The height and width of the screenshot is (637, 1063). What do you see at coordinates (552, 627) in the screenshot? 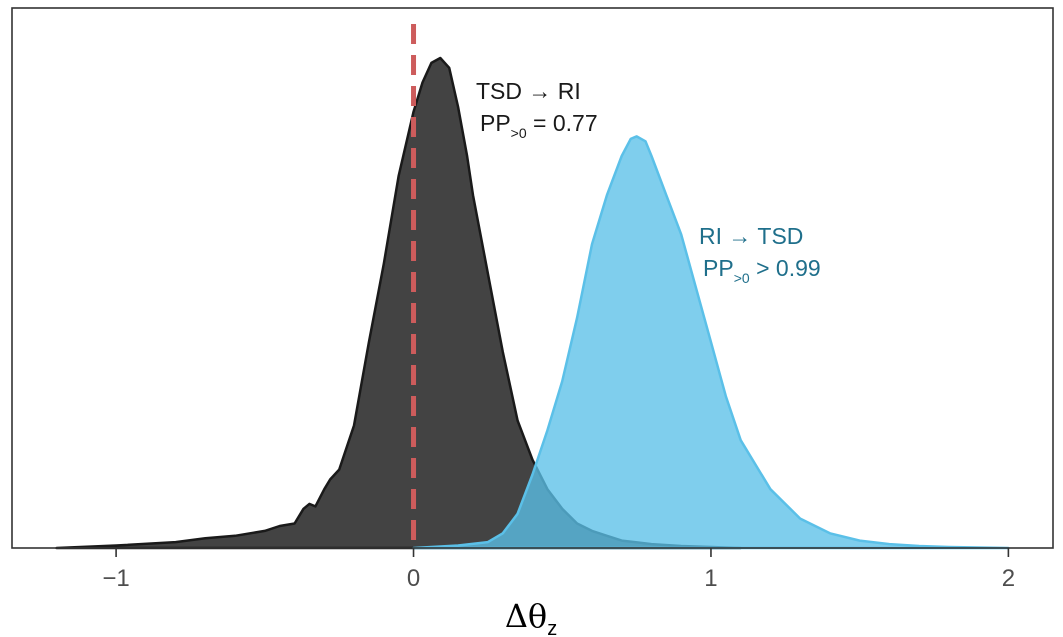
I see `x-axis-label-subscript: z` at bounding box center [552, 627].